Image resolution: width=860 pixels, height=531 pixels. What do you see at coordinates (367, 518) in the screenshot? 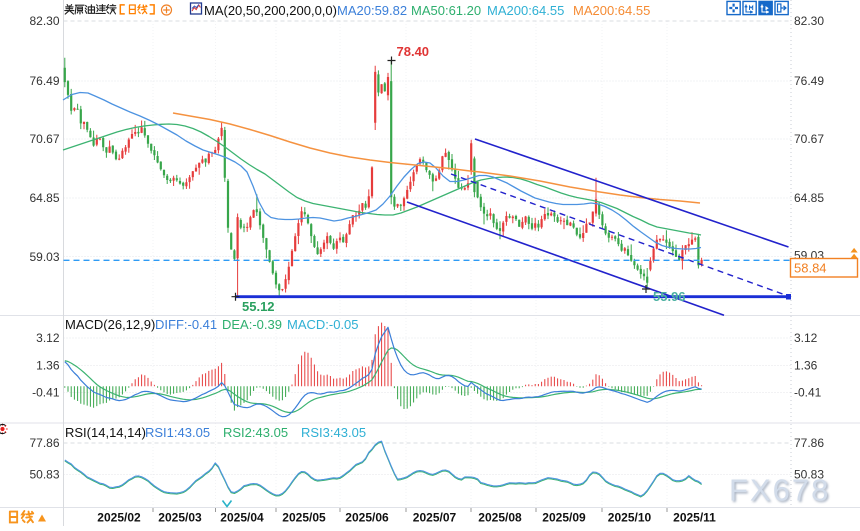
I see `svg-text: 2025/06` at bounding box center [367, 518].